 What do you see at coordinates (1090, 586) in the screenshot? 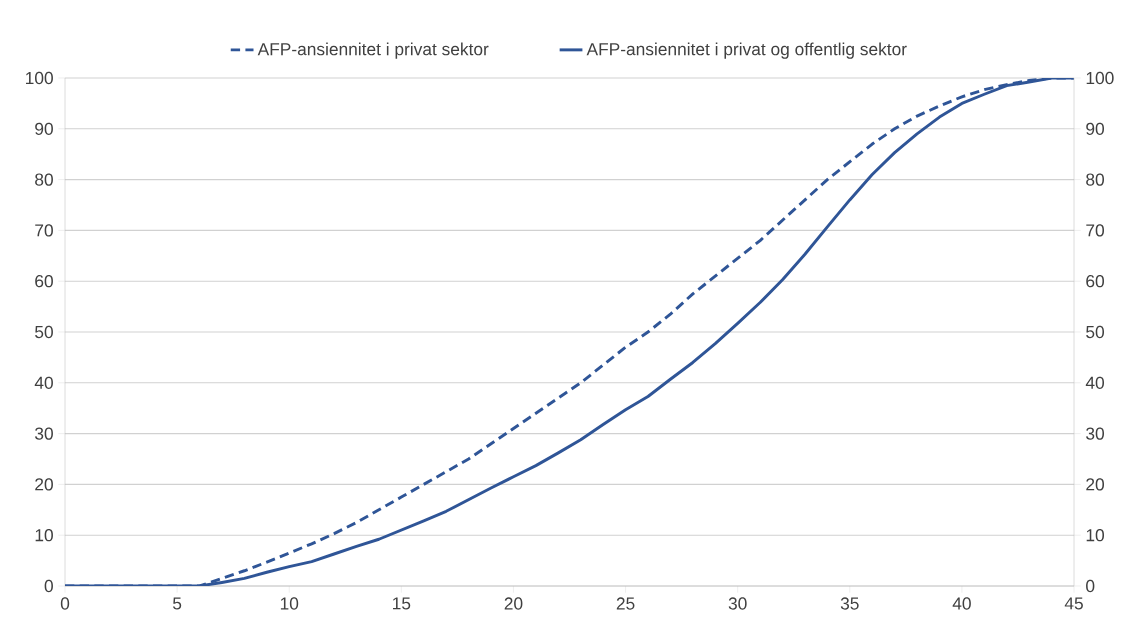
I see `y-tick-label: 0` at bounding box center [1090, 586].